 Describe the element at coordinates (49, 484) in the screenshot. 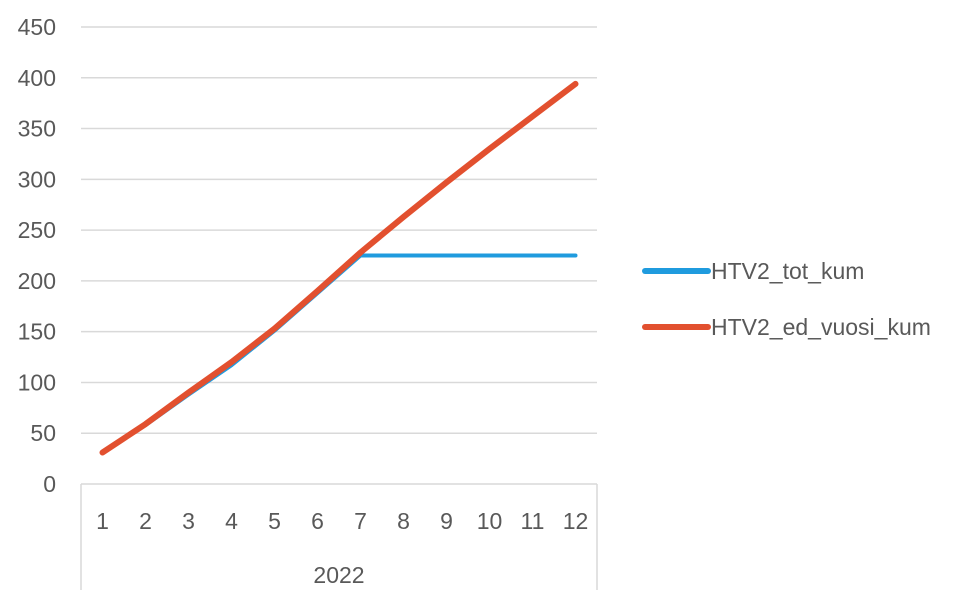

I see `y-tick-label: 0` at that location.